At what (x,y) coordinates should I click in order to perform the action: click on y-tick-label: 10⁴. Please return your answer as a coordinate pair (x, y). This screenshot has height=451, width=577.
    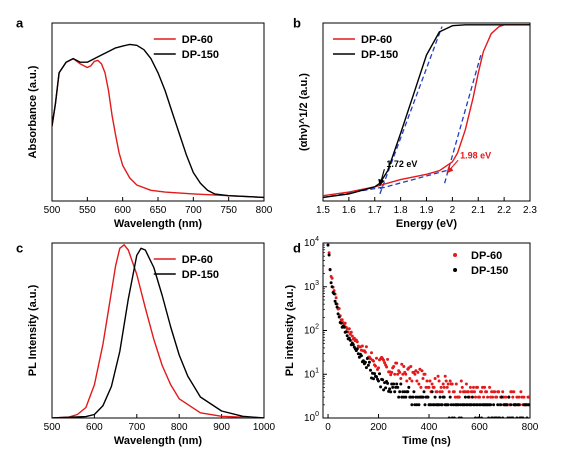
    Looking at the image, I should click on (311, 242).